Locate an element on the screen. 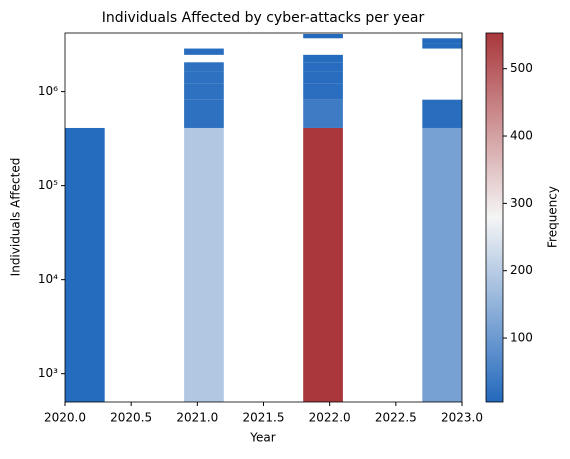 Image resolution: width=570 pixels, height=459 pixels. x-tick-label: 2021.5 is located at coordinates (264, 418).